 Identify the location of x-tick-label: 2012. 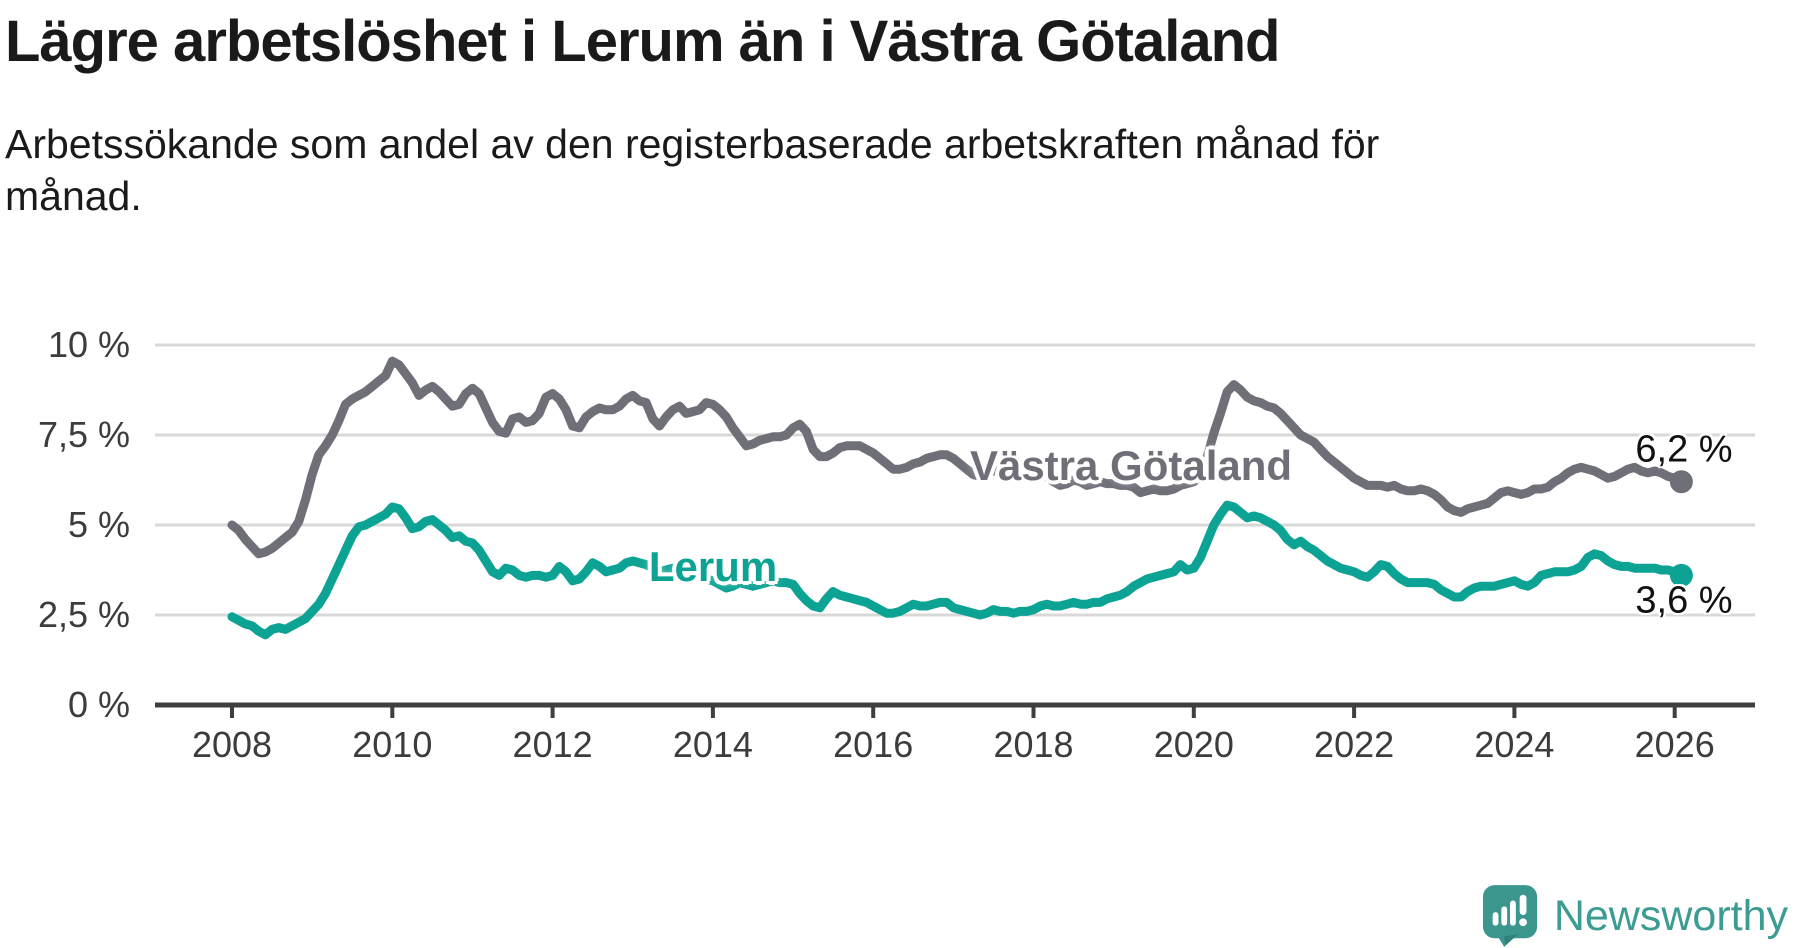
(552, 744).